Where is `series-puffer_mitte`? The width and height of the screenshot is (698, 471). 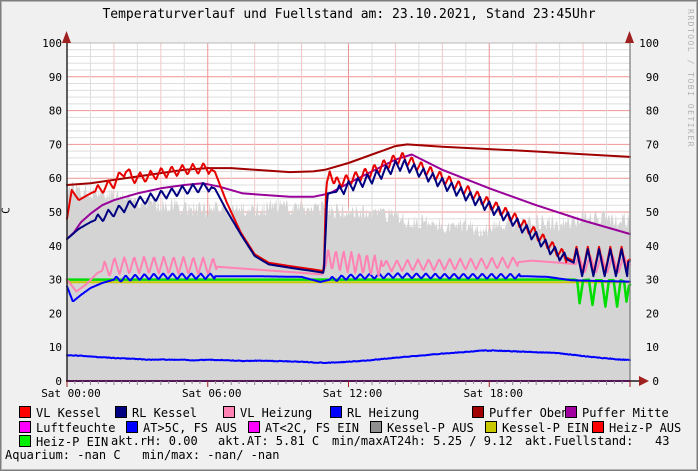
series-puffer_mitte is located at coordinates (348, 196).